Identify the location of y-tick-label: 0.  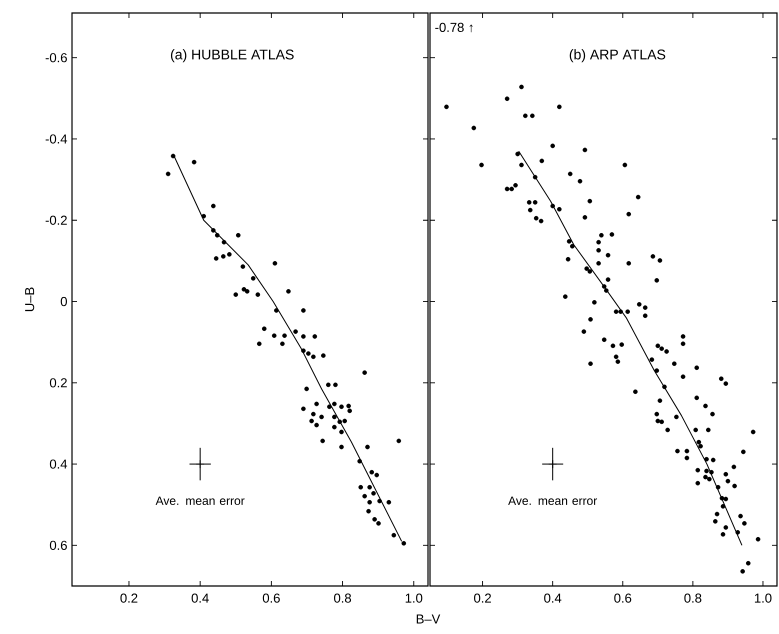
(63, 301).